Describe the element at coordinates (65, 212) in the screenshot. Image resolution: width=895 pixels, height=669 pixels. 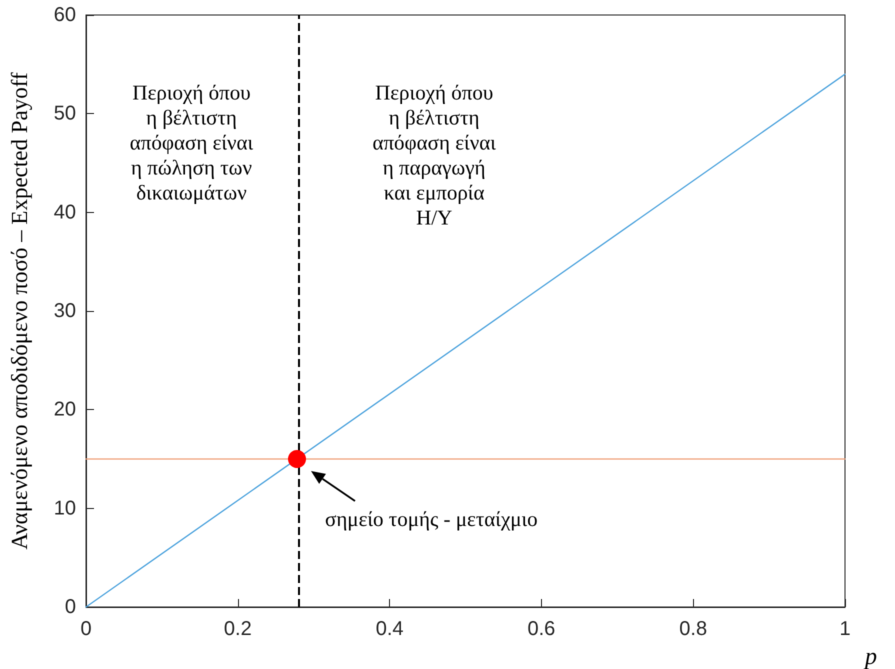
I see `y-tick-label: 40` at that location.